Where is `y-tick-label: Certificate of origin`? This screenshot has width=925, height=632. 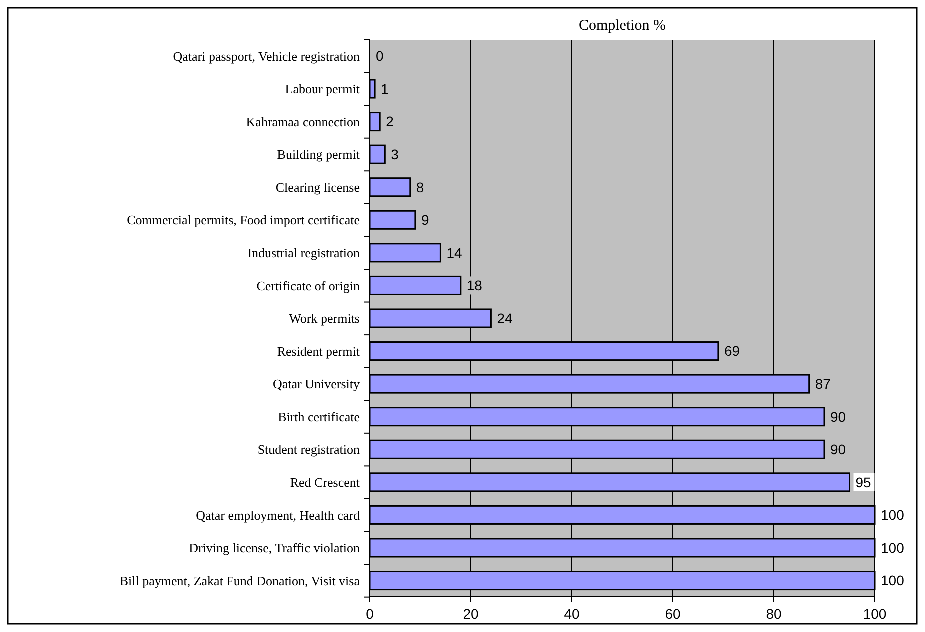
y-tick-label: Certificate of origin is located at coordinates (308, 286).